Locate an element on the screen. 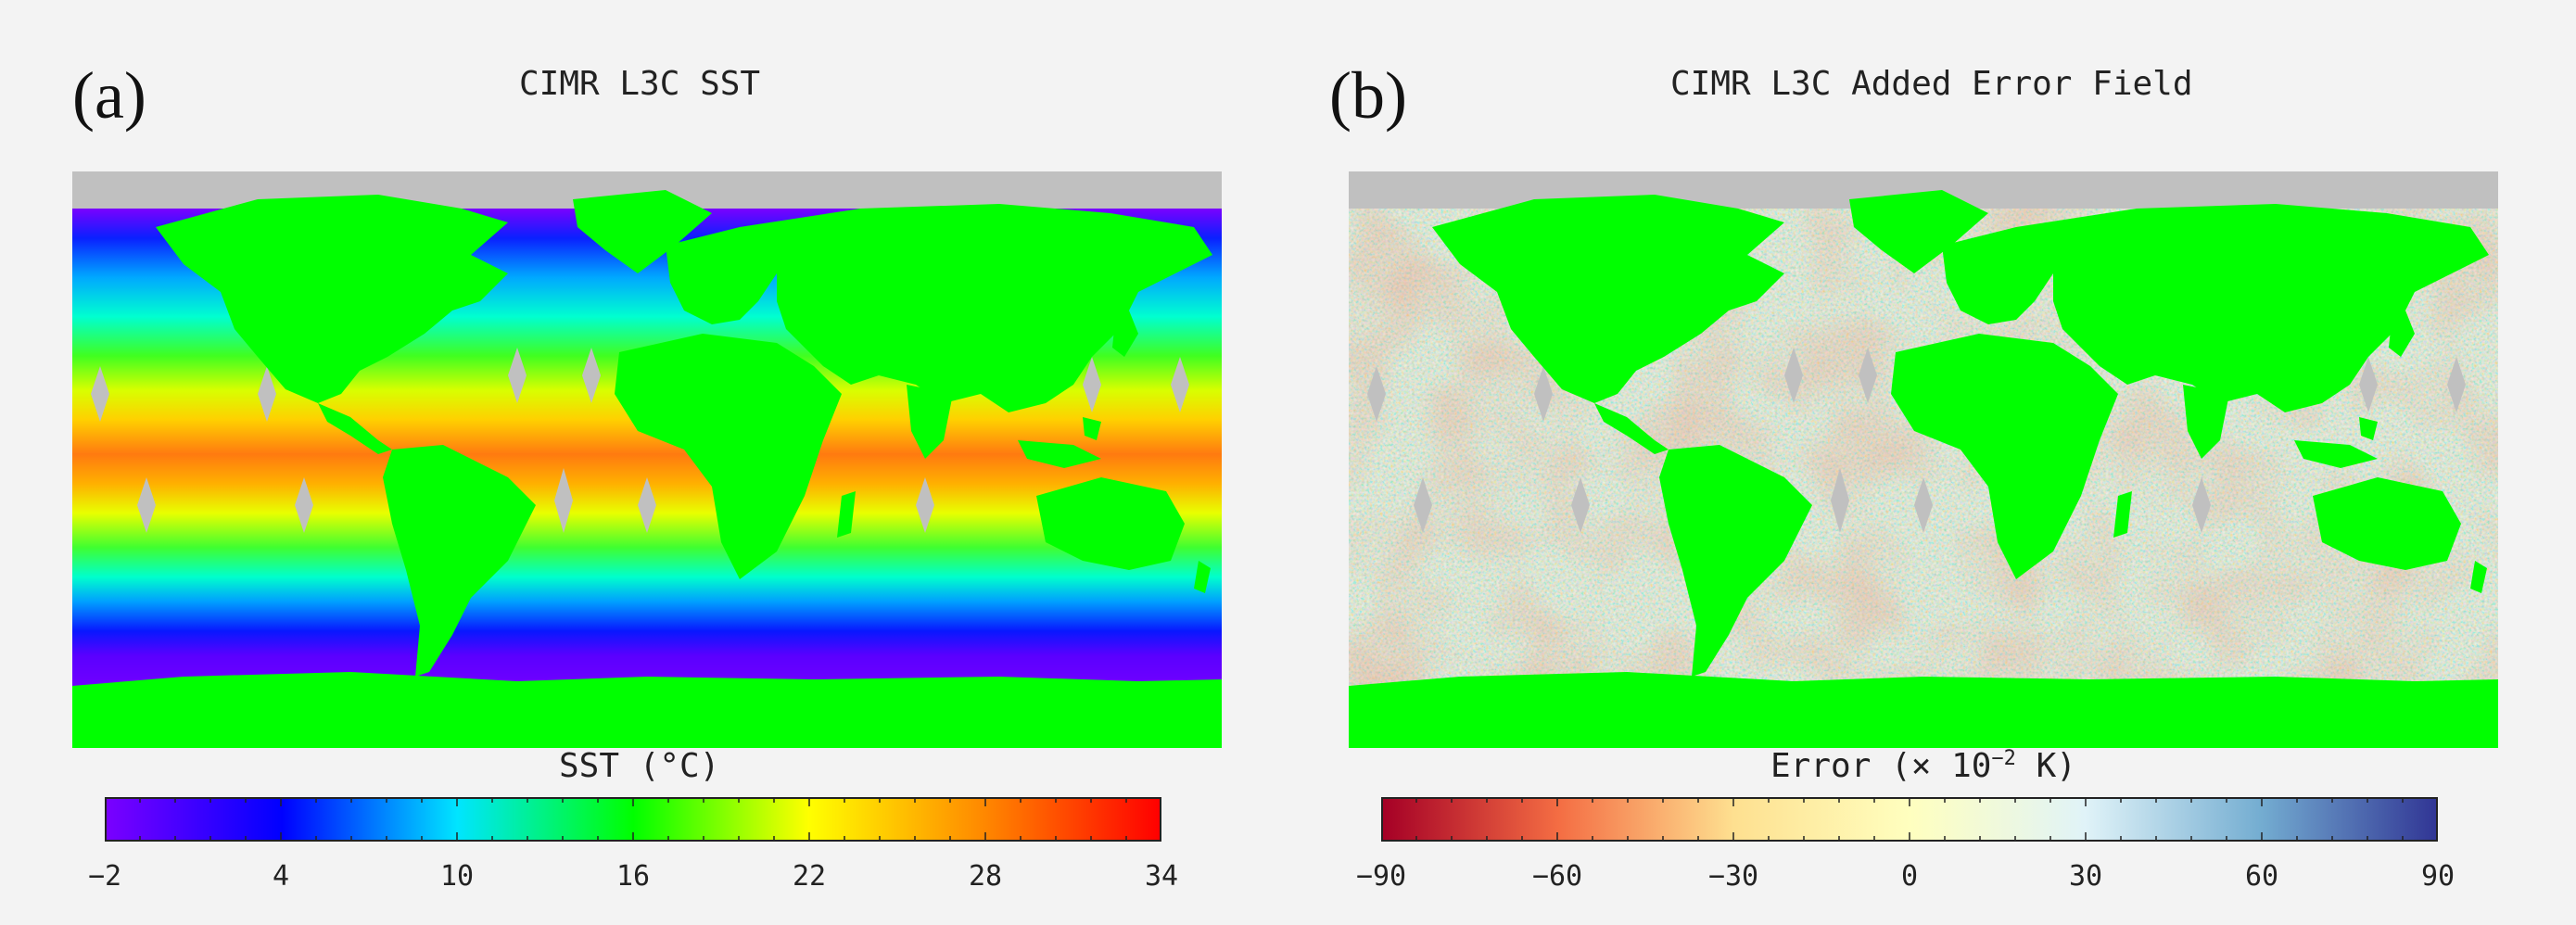  colorbar-ticks-sst is located at coordinates (633, 819).